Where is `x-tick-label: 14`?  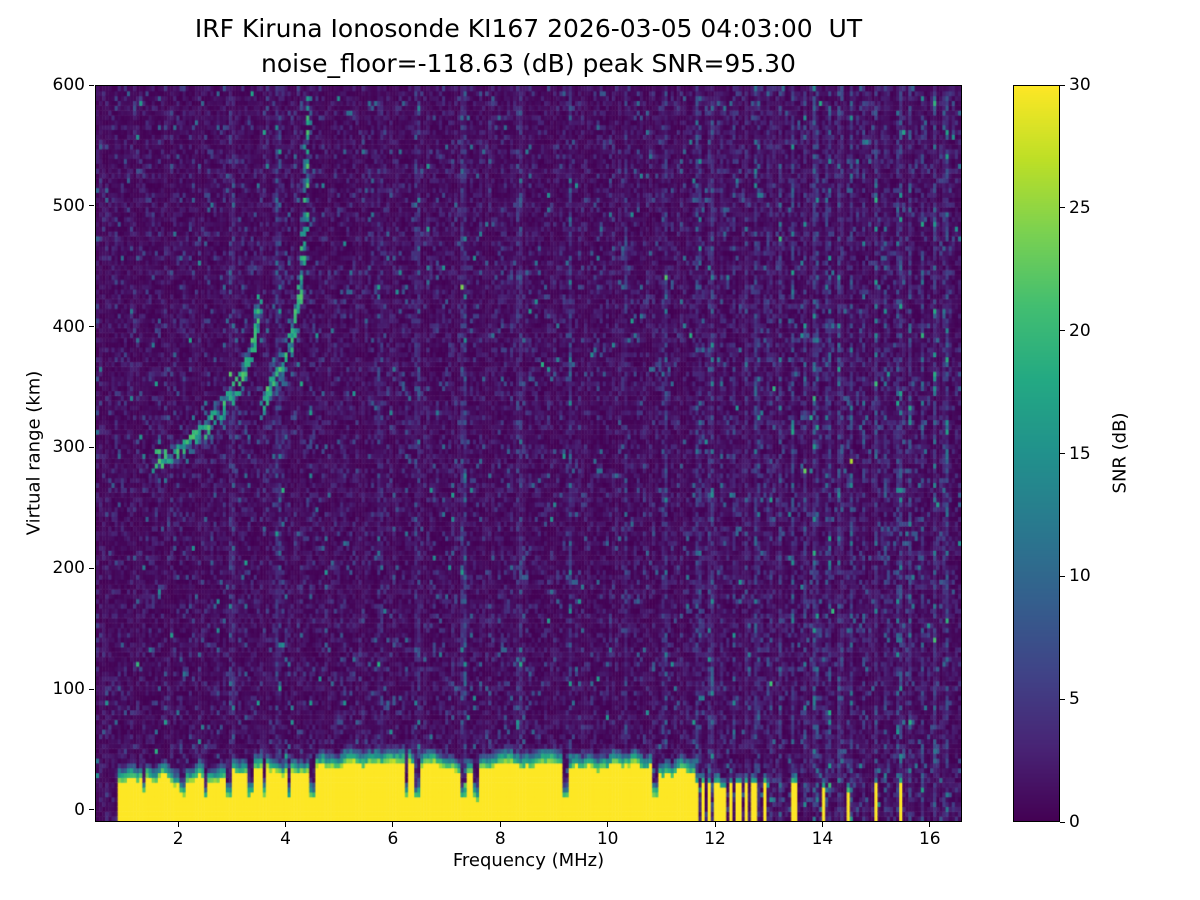 x-tick-label: 14 is located at coordinates (822, 839).